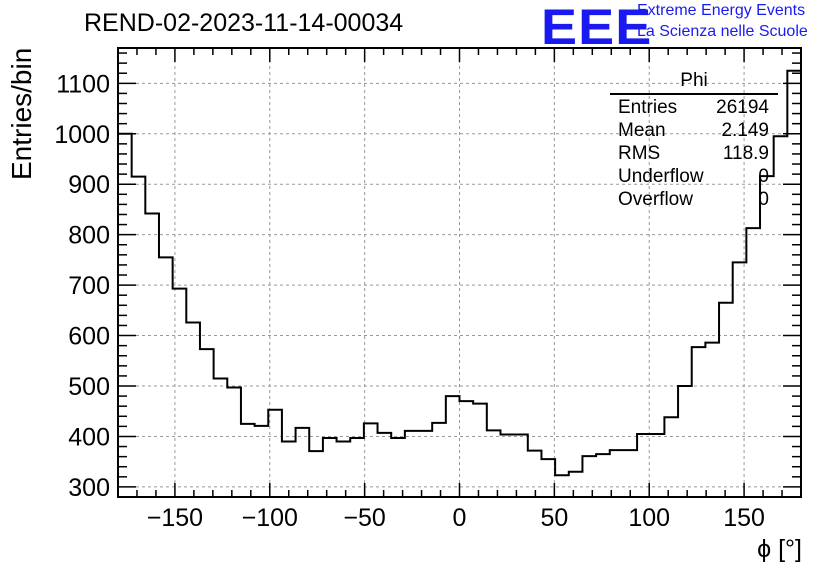  I want to click on x-tick-label: 150, so click(744, 518).